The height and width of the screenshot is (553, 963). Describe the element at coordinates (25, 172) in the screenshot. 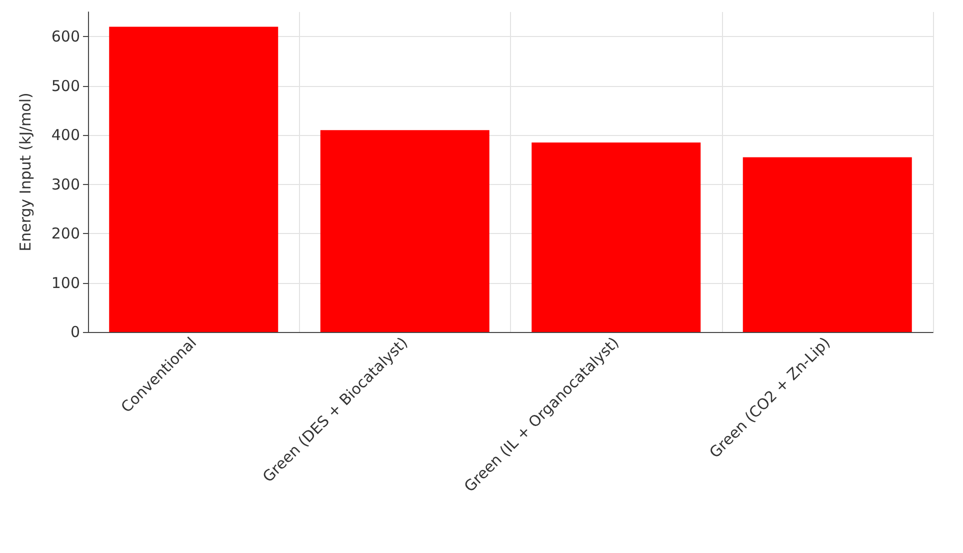

I see `y-axis-title: Energy Input (kJ/mol)` at that location.